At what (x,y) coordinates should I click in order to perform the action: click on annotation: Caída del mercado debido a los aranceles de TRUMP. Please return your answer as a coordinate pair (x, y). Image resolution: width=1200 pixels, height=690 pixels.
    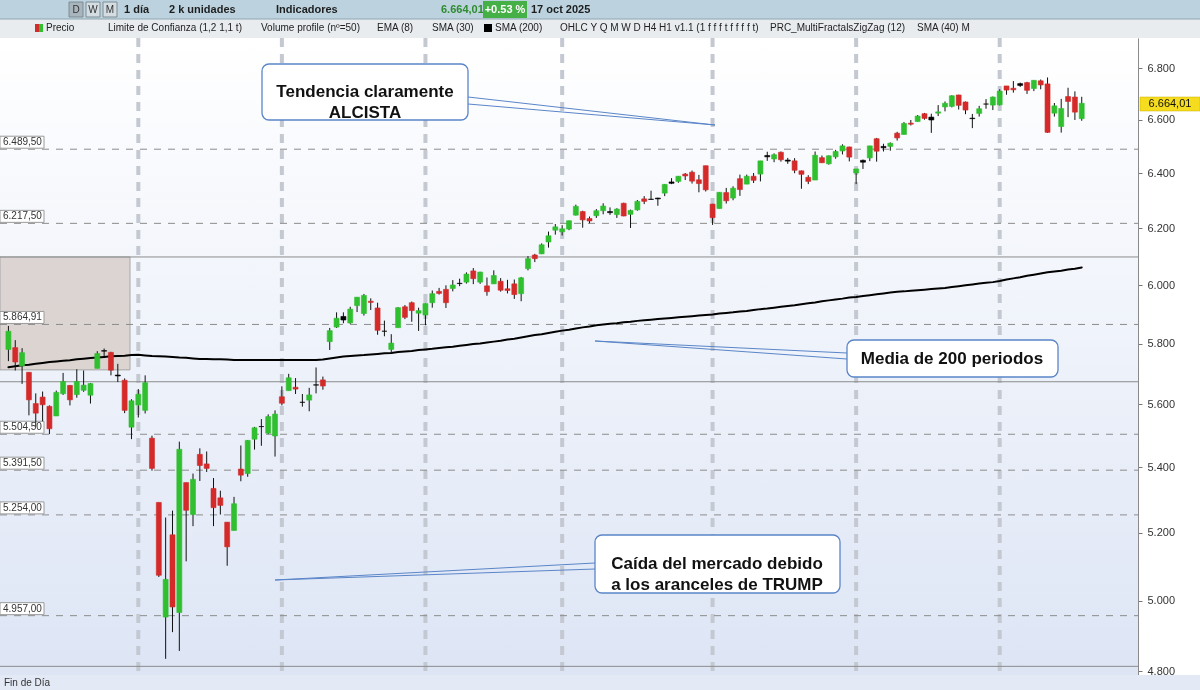
    Looking at the image, I should click on (717, 574).